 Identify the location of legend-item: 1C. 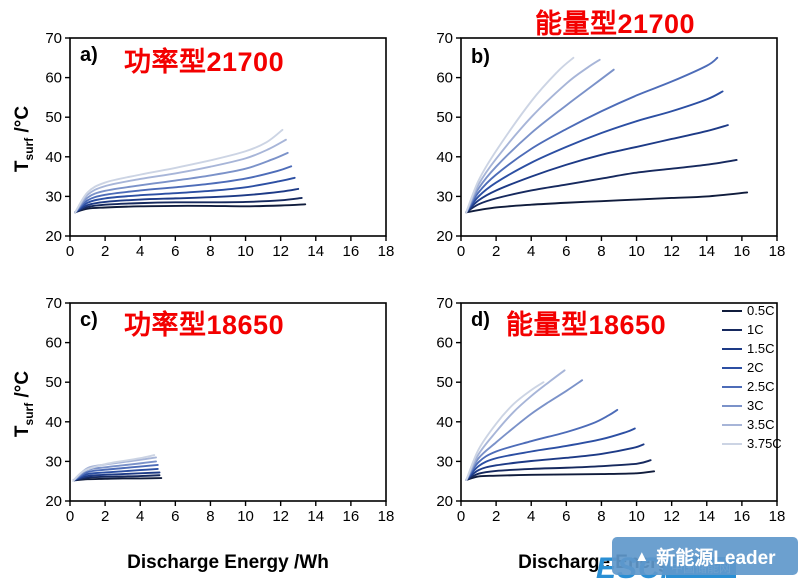
(752, 329).